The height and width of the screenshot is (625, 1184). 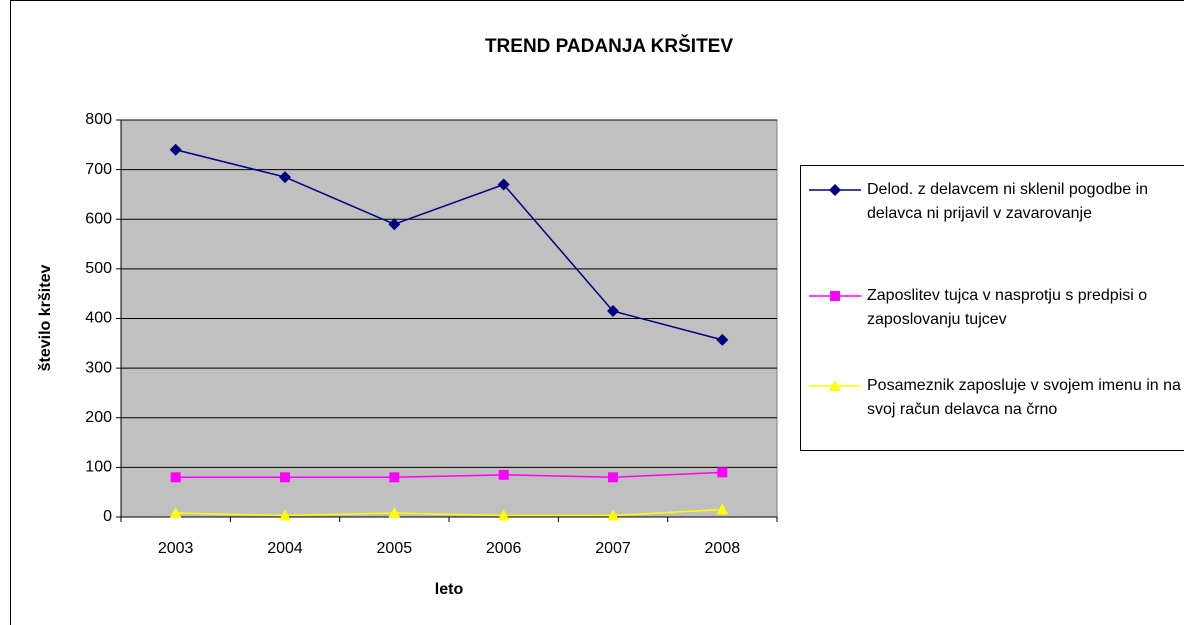 I want to click on y-tick-label: 800, so click(x=98, y=119).